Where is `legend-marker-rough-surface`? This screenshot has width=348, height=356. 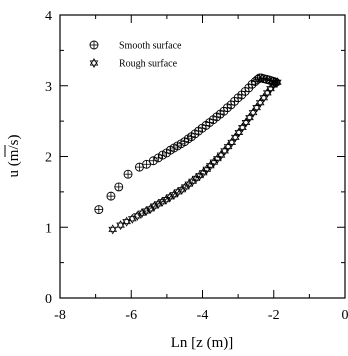 legend-marker-rough-surface is located at coordinates (94, 63).